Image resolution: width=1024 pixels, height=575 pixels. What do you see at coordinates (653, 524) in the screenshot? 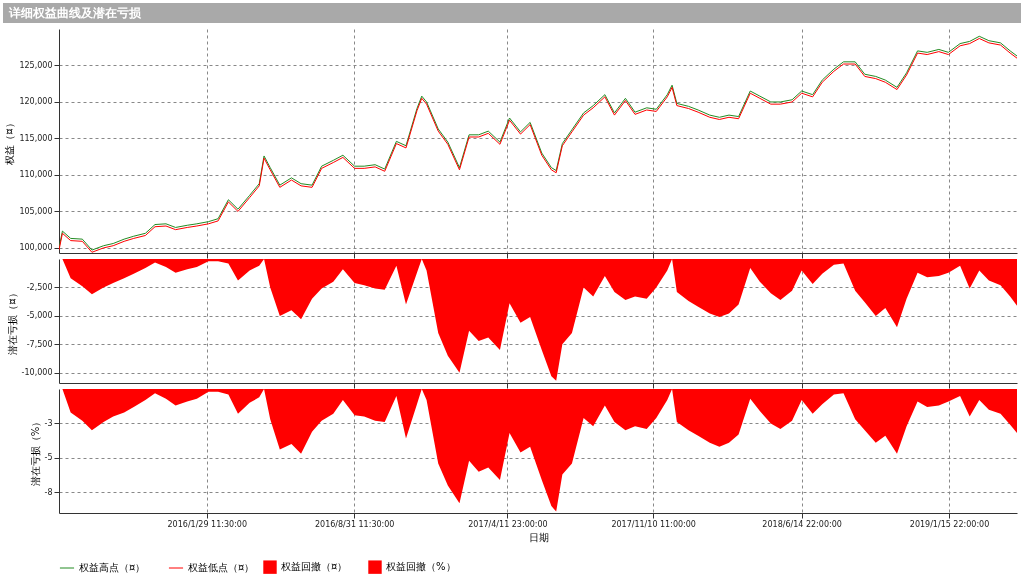
I see `x-tick-label: 2017/11/10 11:00:00` at bounding box center [653, 524].